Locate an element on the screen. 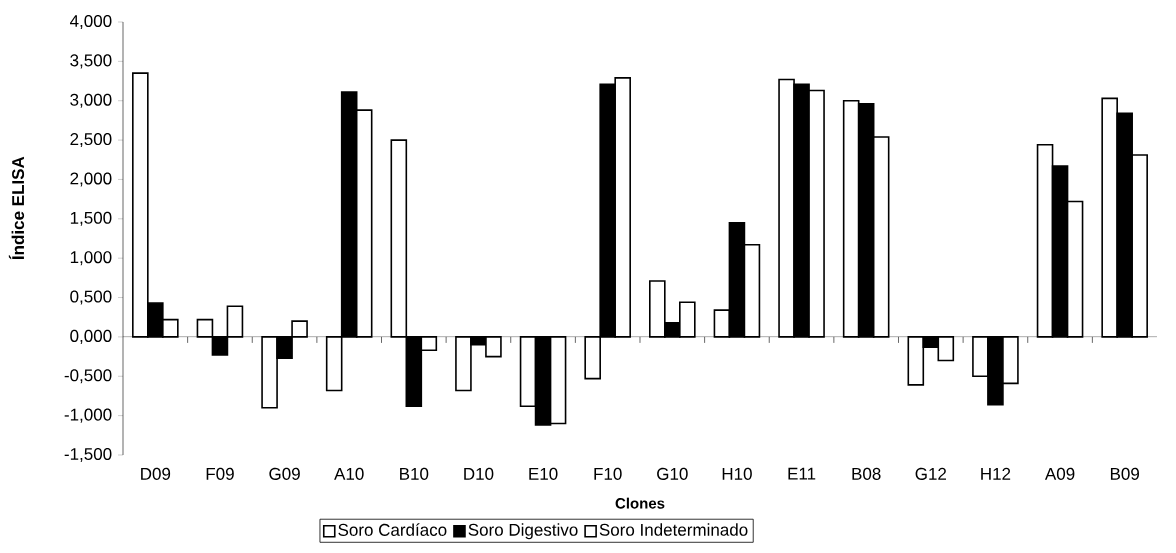  x-tick-label: F10 is located at coordinates (608, 473).